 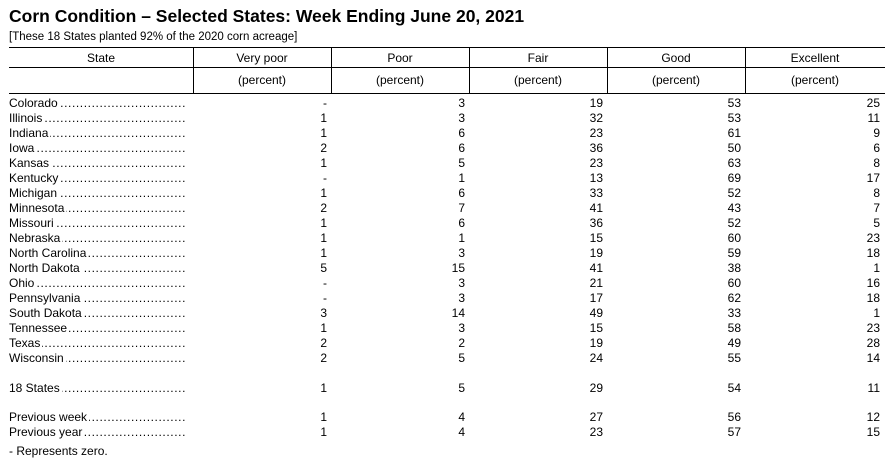 I want to click on state-name: Illinois, so click(x=27, y=118).